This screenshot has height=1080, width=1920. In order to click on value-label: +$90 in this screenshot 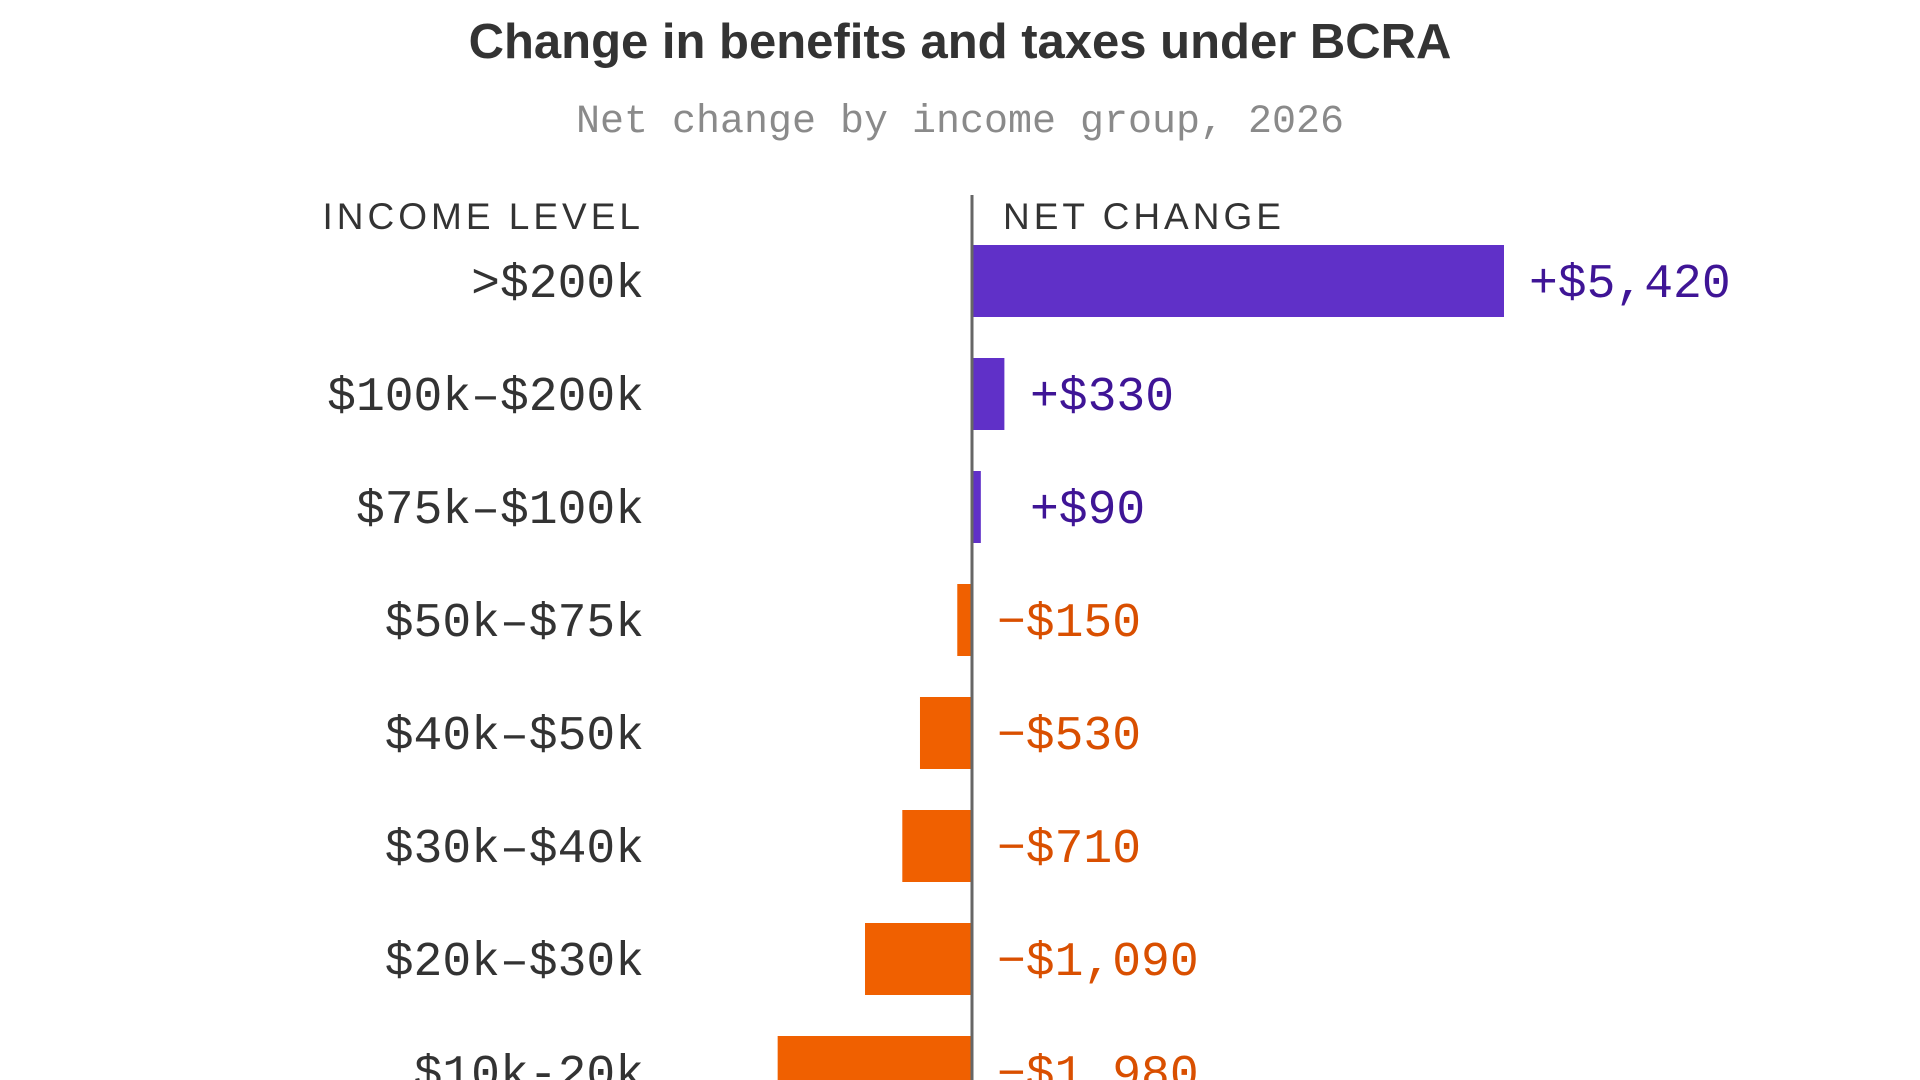, I will do `click(1087, 511)`.